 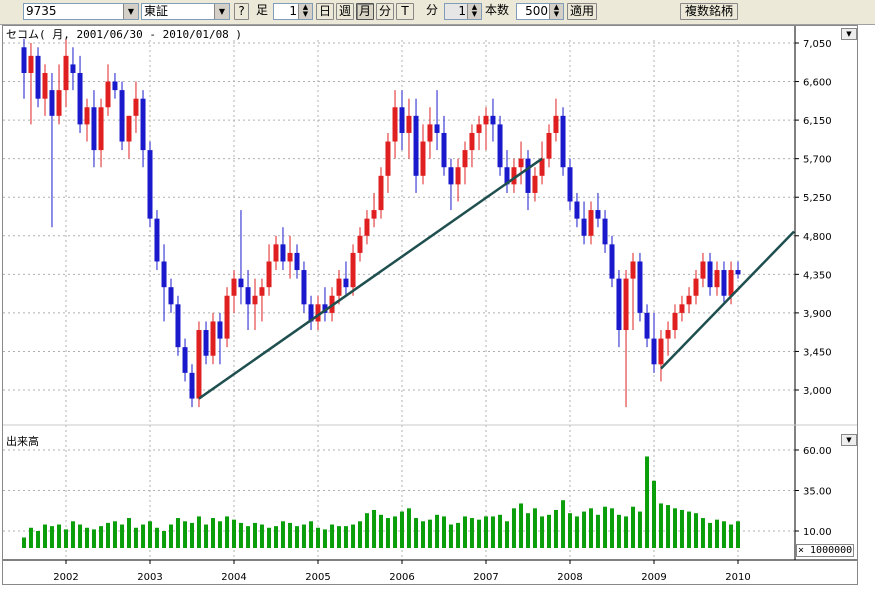 What do you see at coordinates (849, 34) in the screenshot?
I see `price-panel-menu-icon: ▼` at bounding box center [849, 34].